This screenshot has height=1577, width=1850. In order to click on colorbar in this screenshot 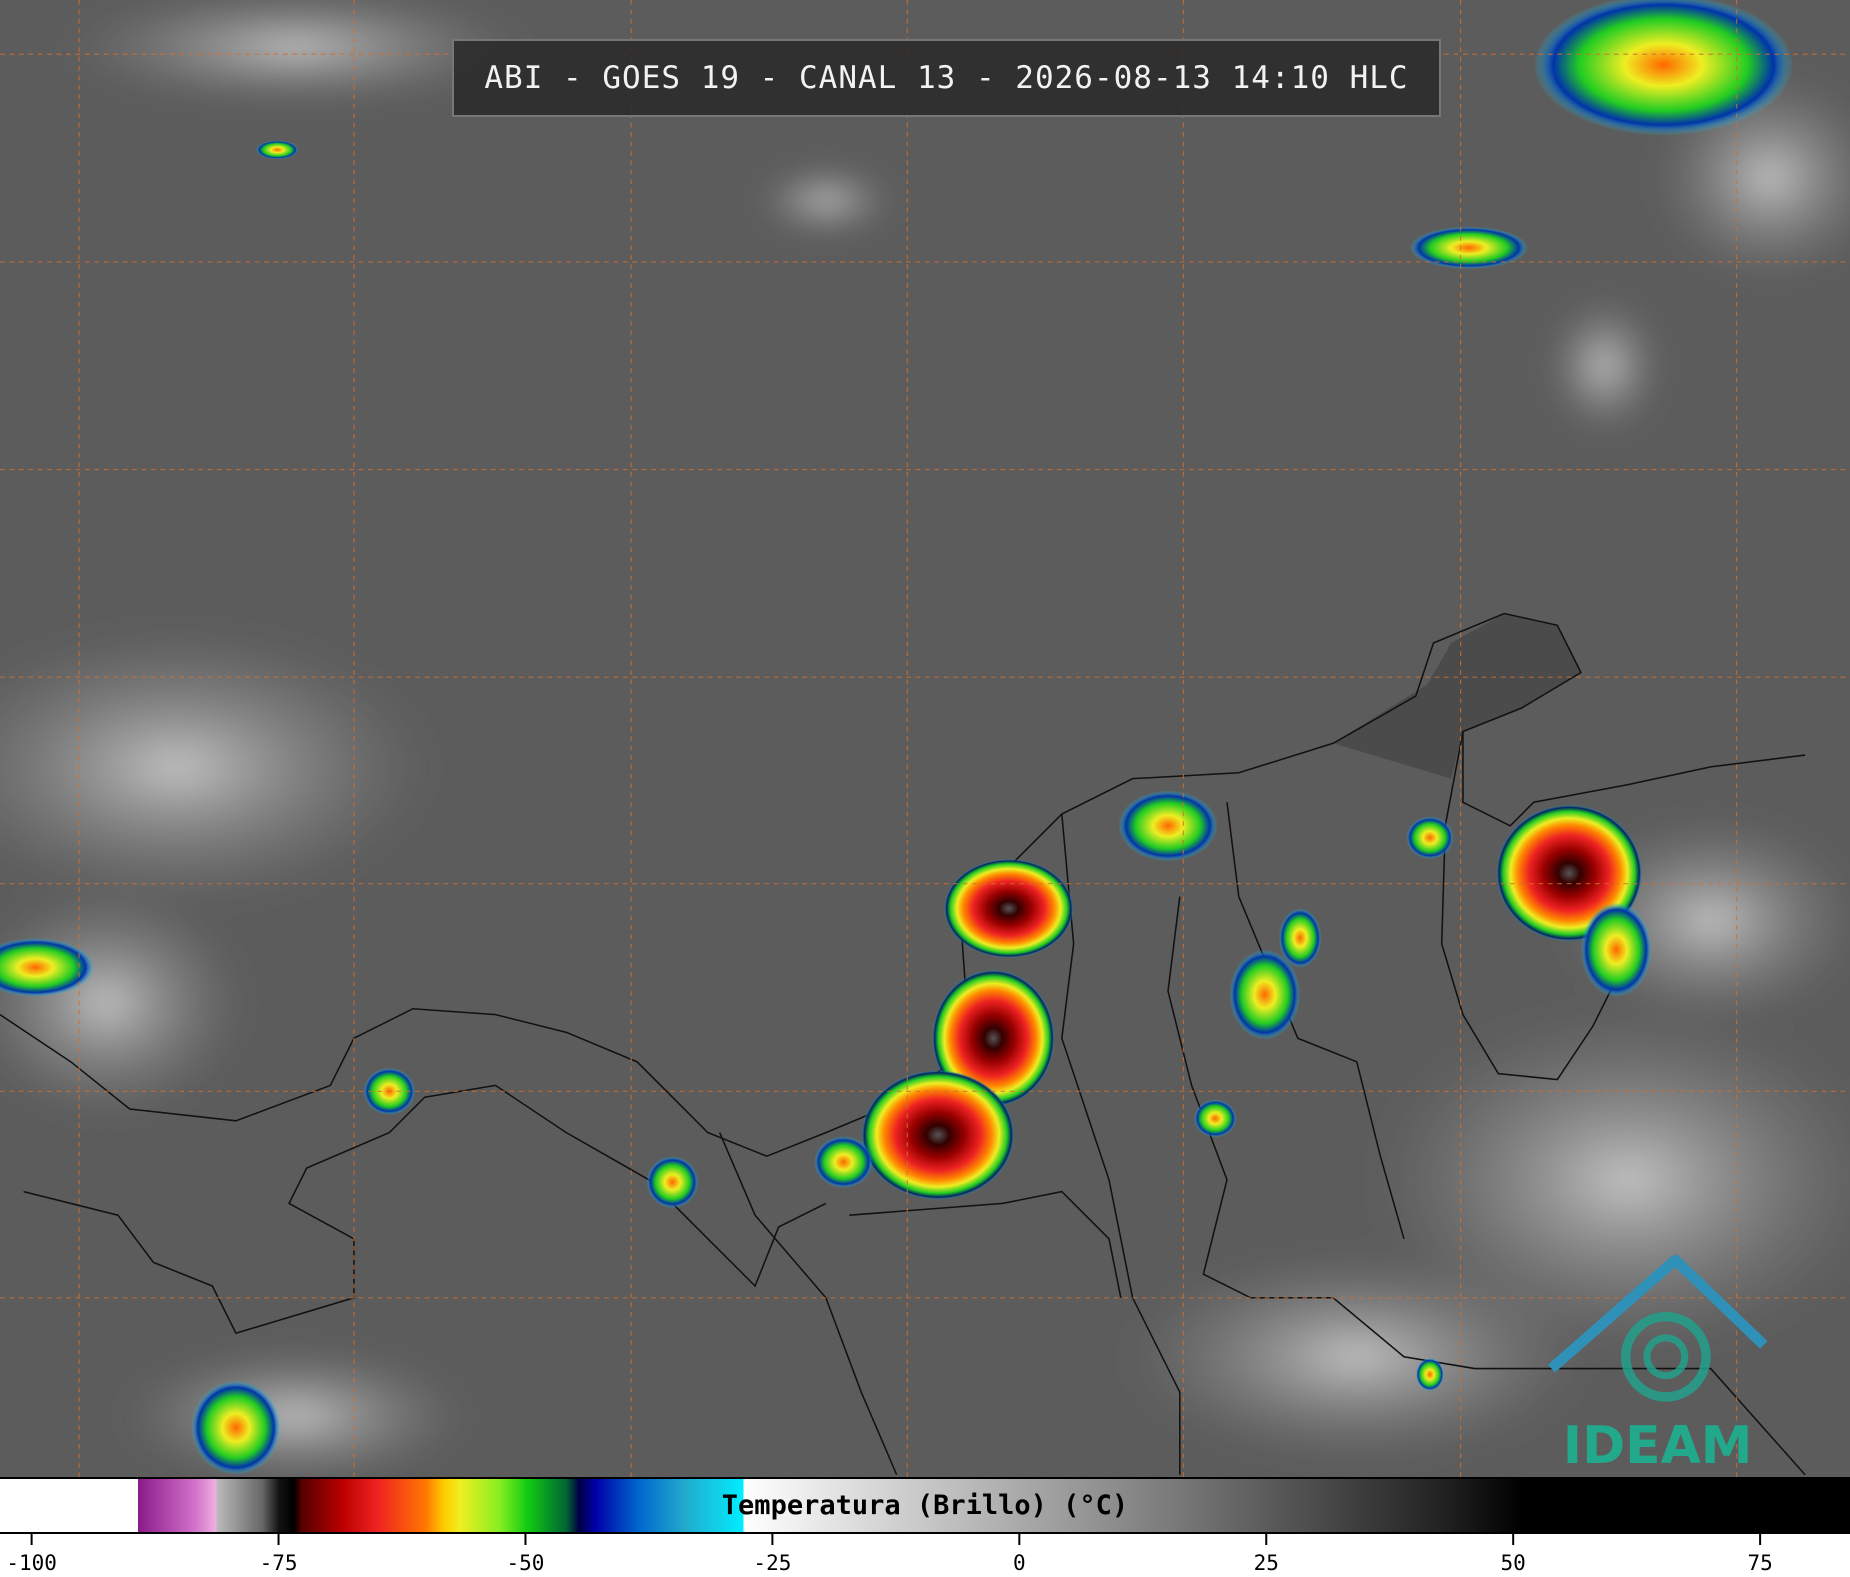, I will do `click(925, 1505)`.